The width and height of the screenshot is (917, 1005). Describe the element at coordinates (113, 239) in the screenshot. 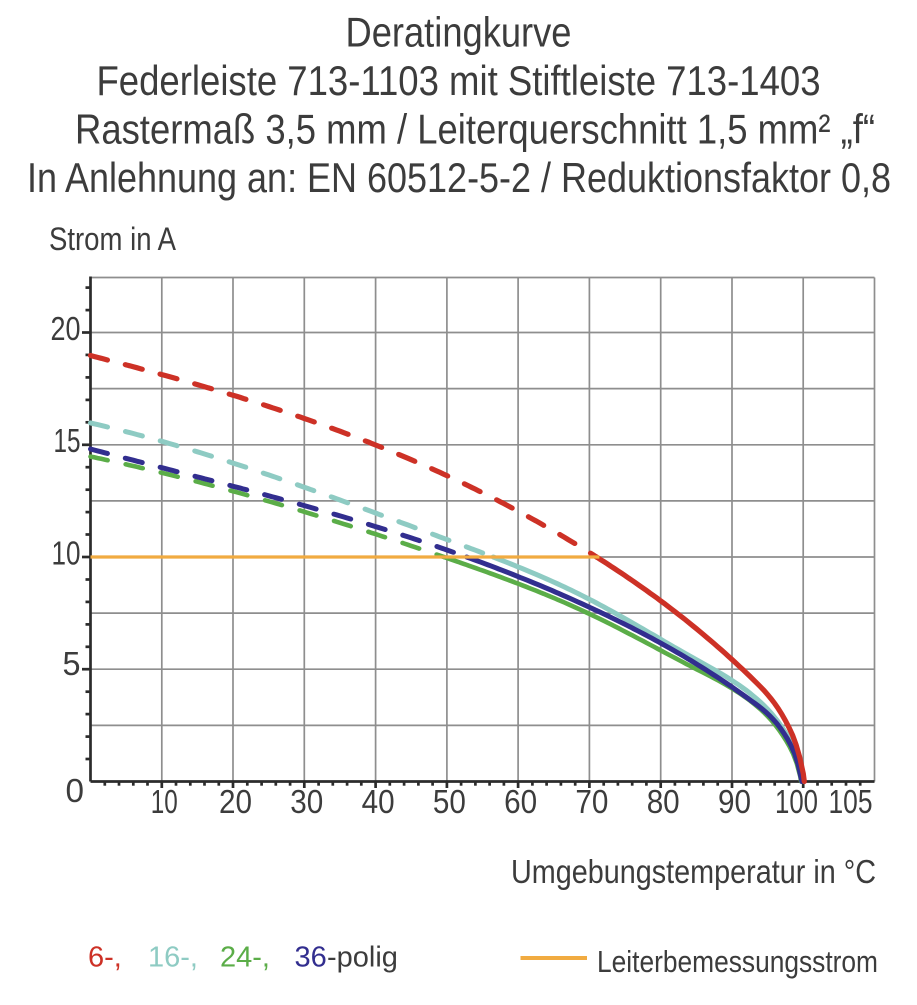

I see `svg-text: Strom in A` at that location.